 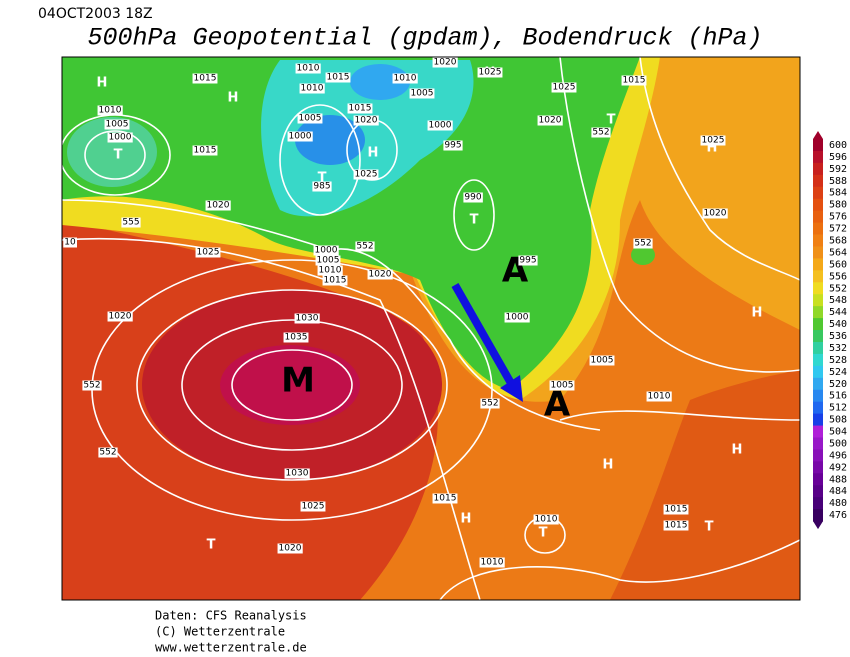 What do you see at coordinates (818, 525) in the screenshot?
I see `colorbar-end` at bounding box center [818, 525].